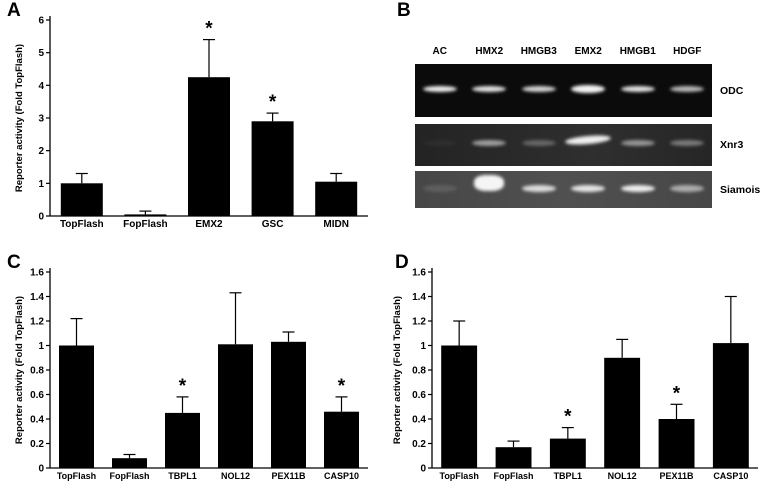 The height and width of the screenshot is (498, 777). I want to click on gel-strip-xnr3, so click(563, 145).